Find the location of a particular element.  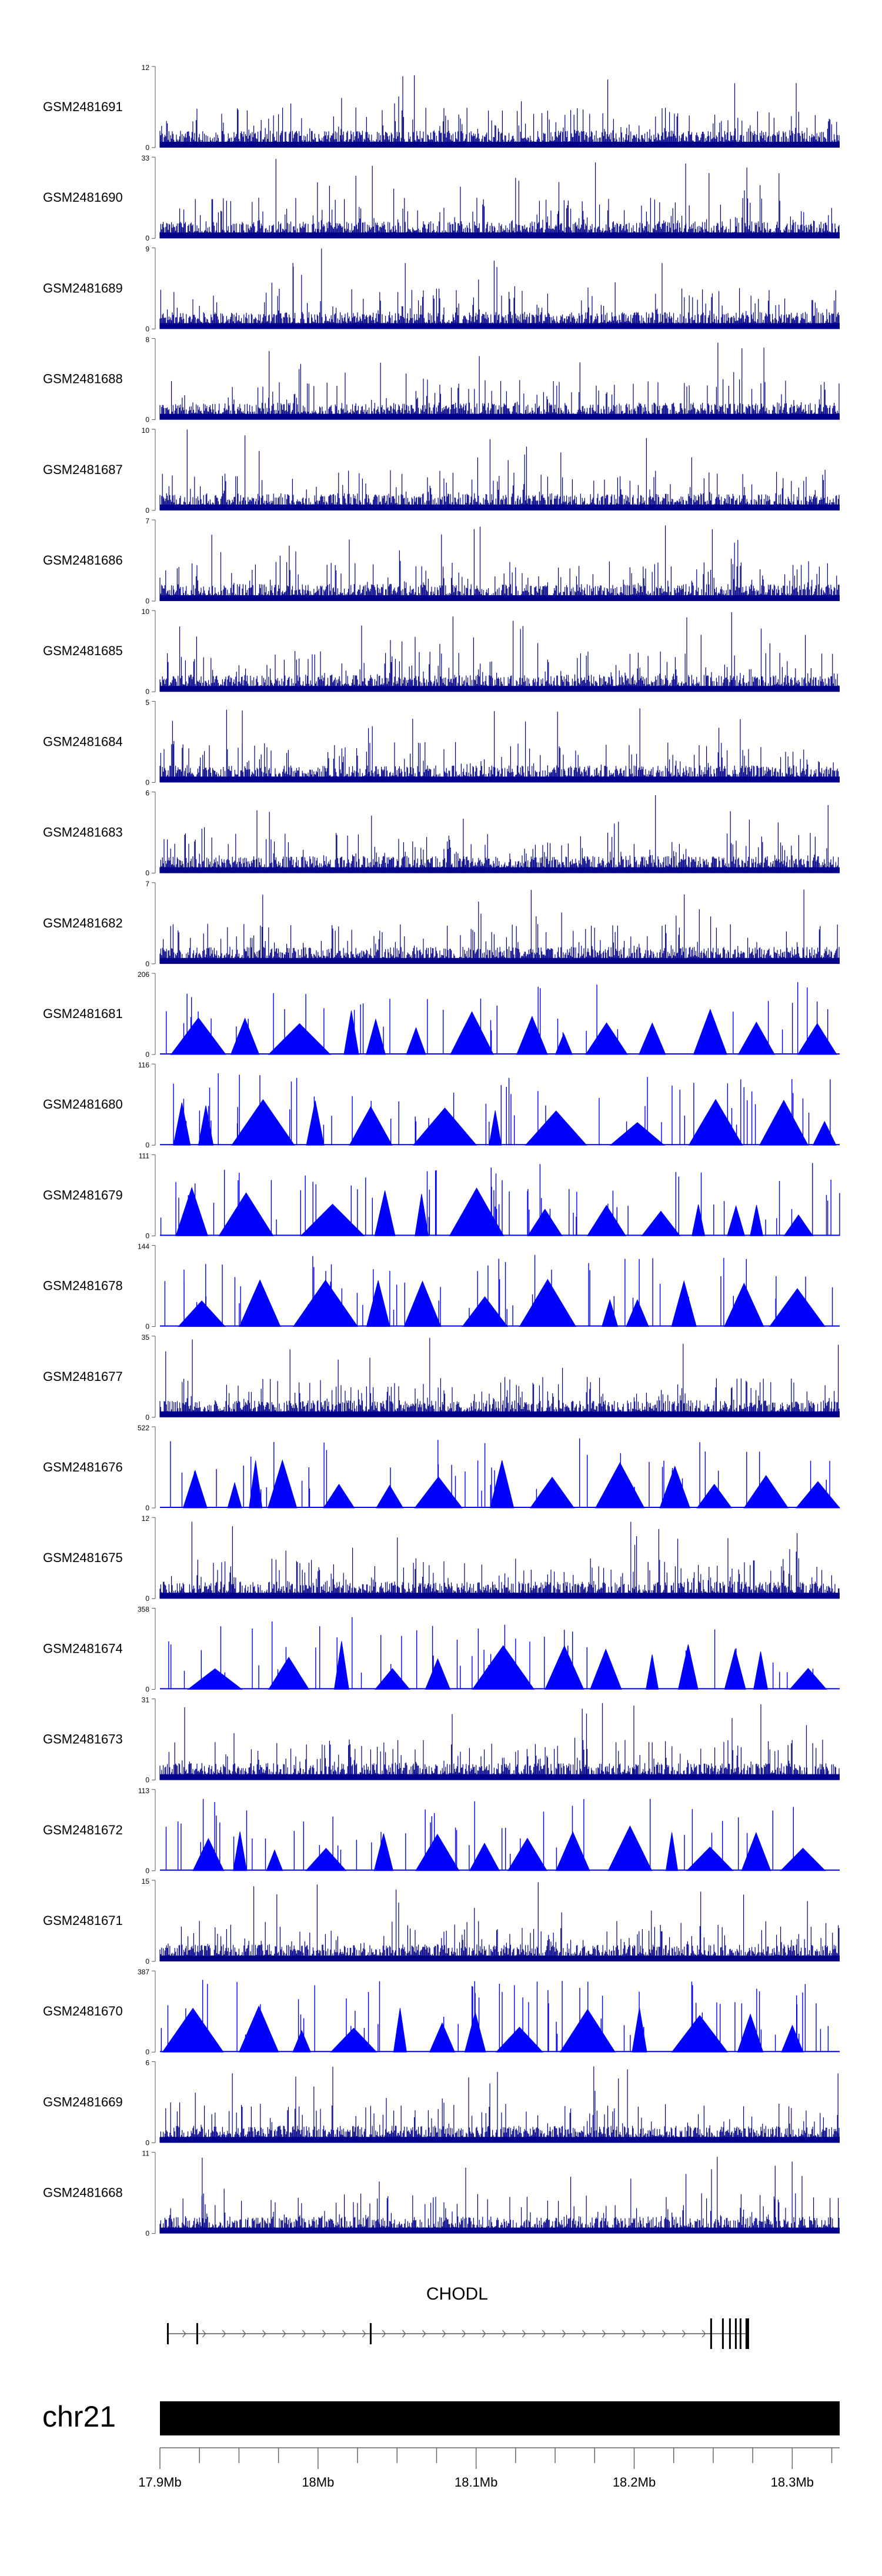

track-GSM2481677: GSM2481677 35 0 is located at coordinates (441, 1377).